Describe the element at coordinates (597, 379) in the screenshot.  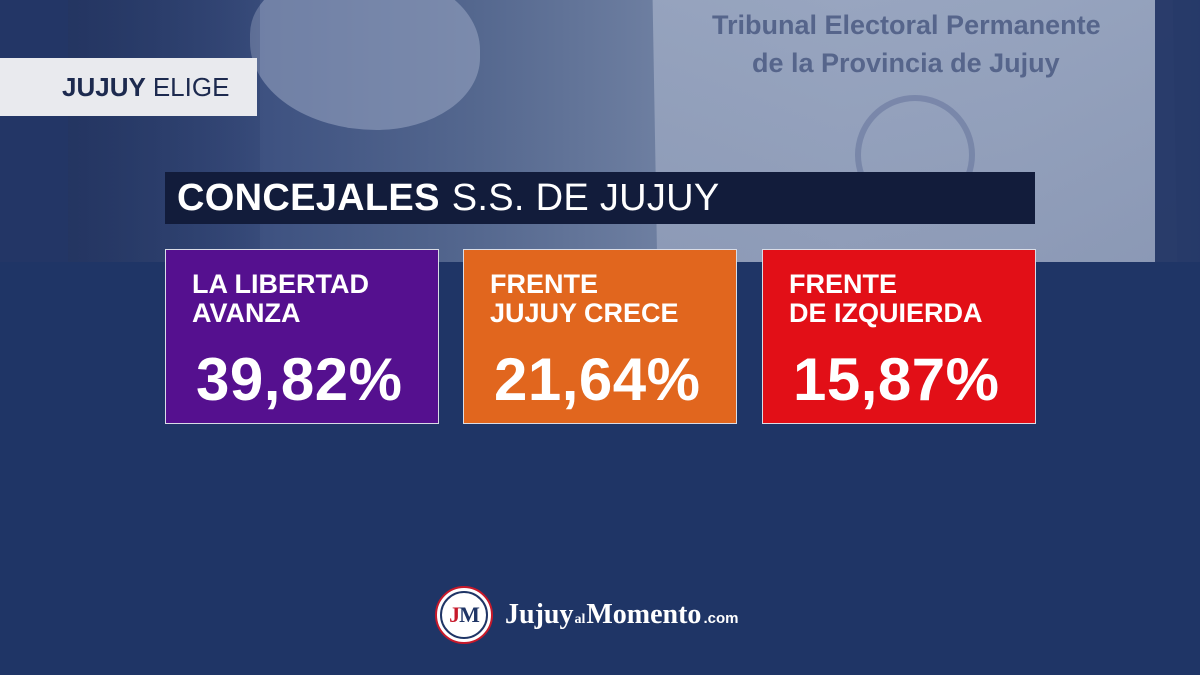
I see `result-percent: 21,64%` at that location.